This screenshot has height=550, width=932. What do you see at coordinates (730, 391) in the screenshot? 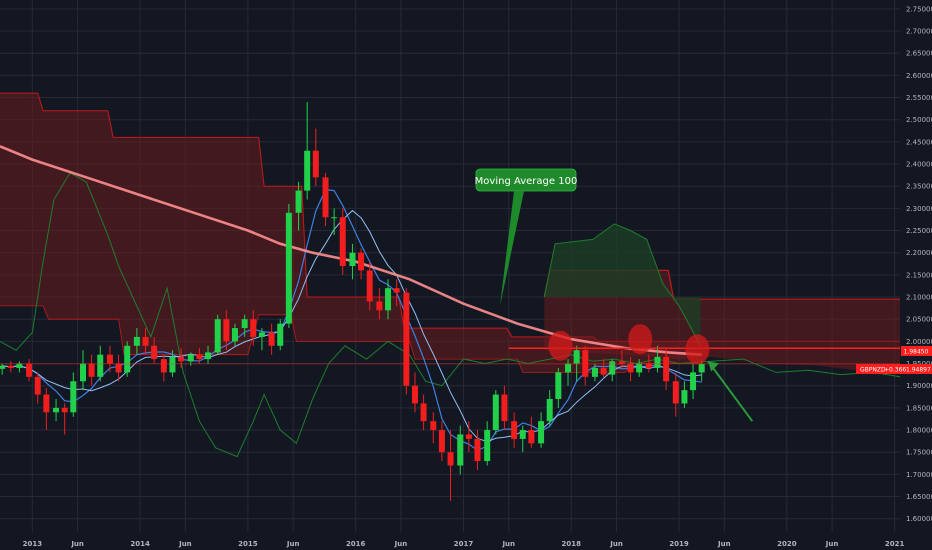
I see `projection-arrow-shaft` at bounding box center [730, 391].